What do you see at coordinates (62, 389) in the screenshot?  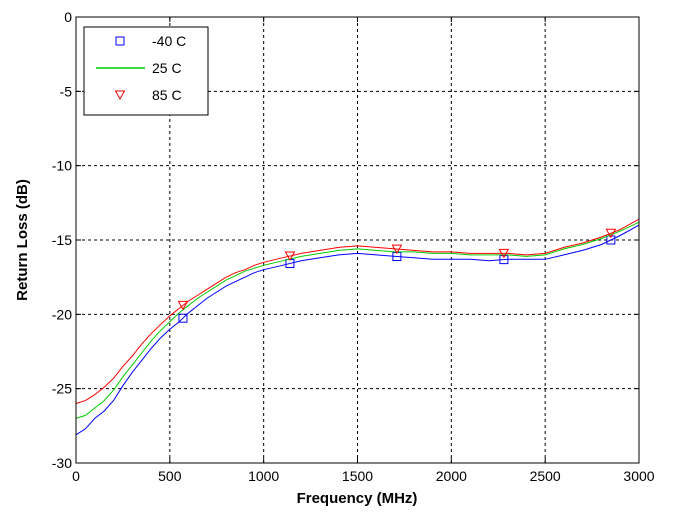 I see `y-tick-label: -25` at bounding box center [62, 389].